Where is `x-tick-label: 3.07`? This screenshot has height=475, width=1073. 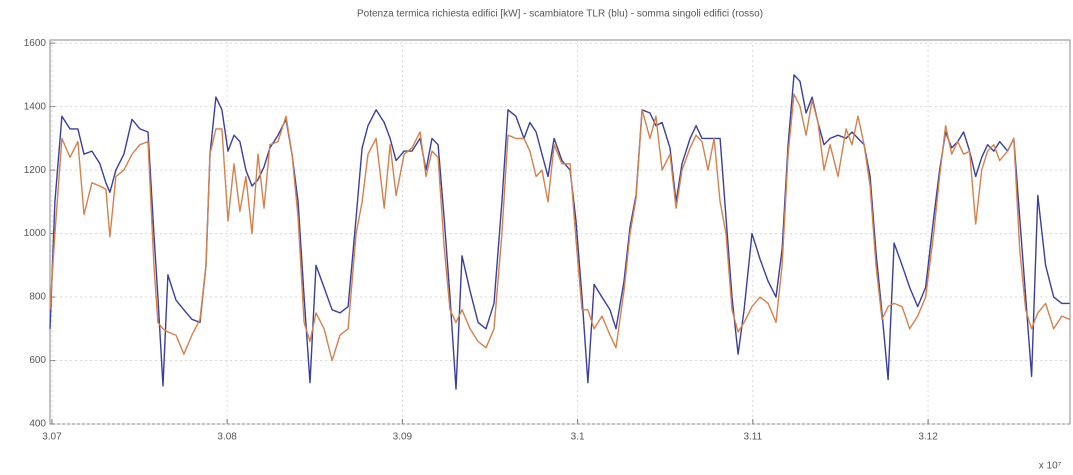 x-tick-label: 3.07 is located at coordinates (52, 437).